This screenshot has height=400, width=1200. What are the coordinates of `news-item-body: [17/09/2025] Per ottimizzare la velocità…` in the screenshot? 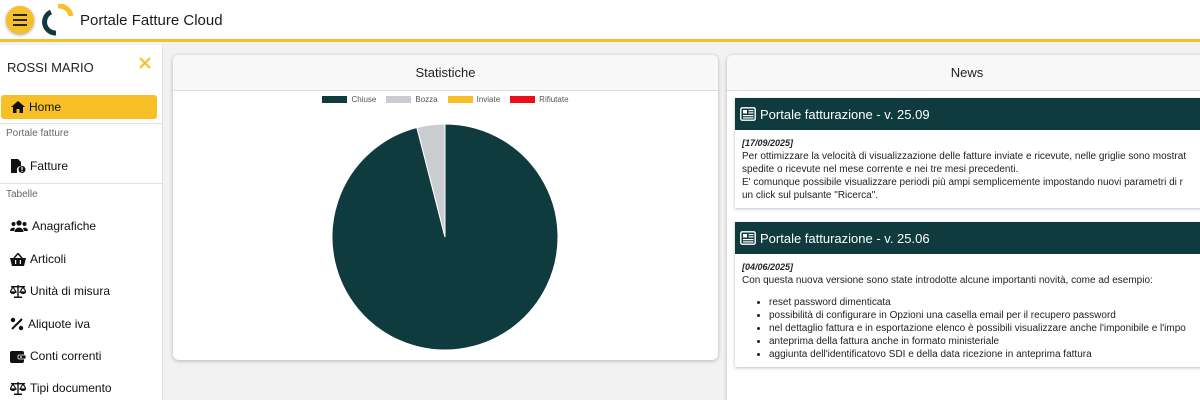 It's located at (967, 169).